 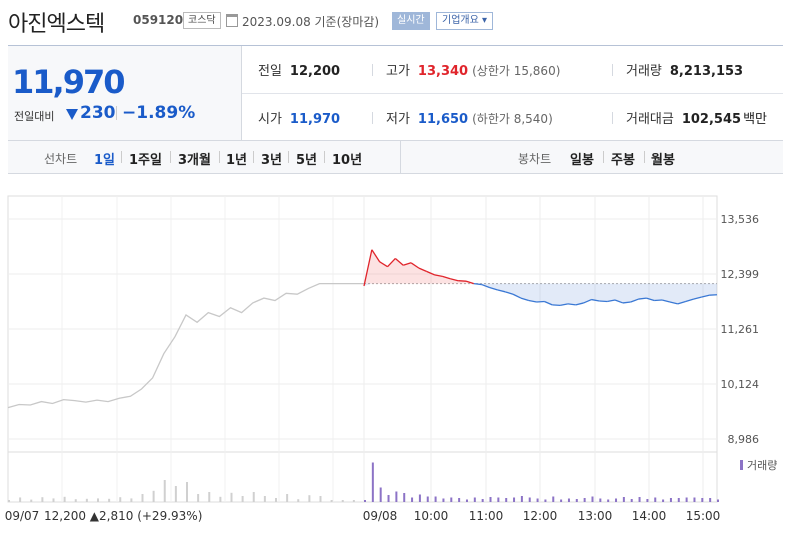 I want to click on divider, so click(x=372, y=118).